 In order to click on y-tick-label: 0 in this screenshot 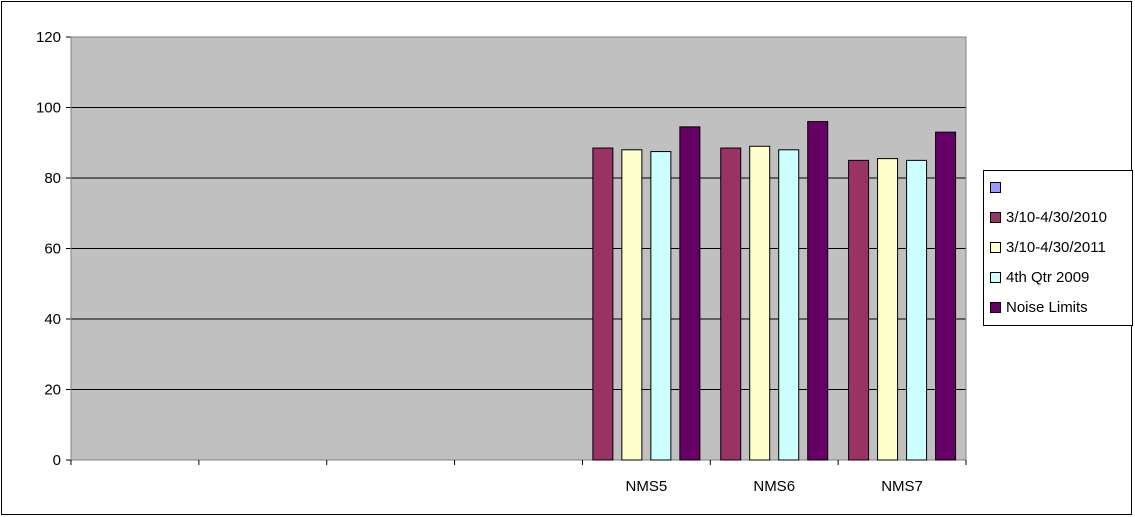, I will do `click(57, 460)`.